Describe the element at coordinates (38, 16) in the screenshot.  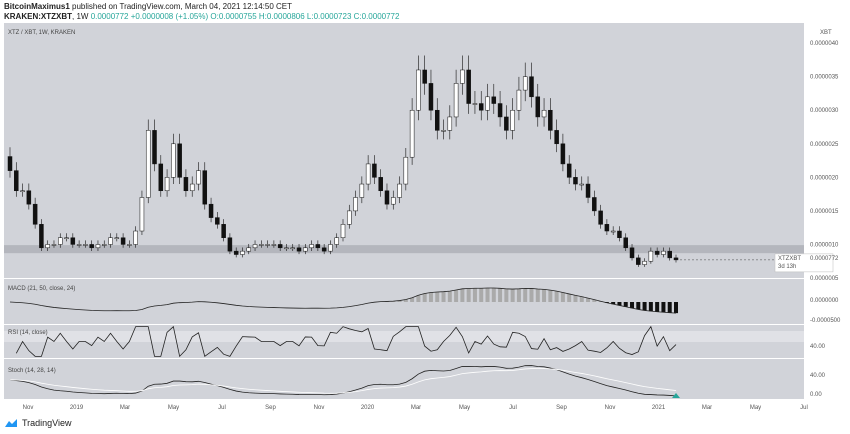
I see `symbol-label: KRAKEN:XTZXBT` at that location.